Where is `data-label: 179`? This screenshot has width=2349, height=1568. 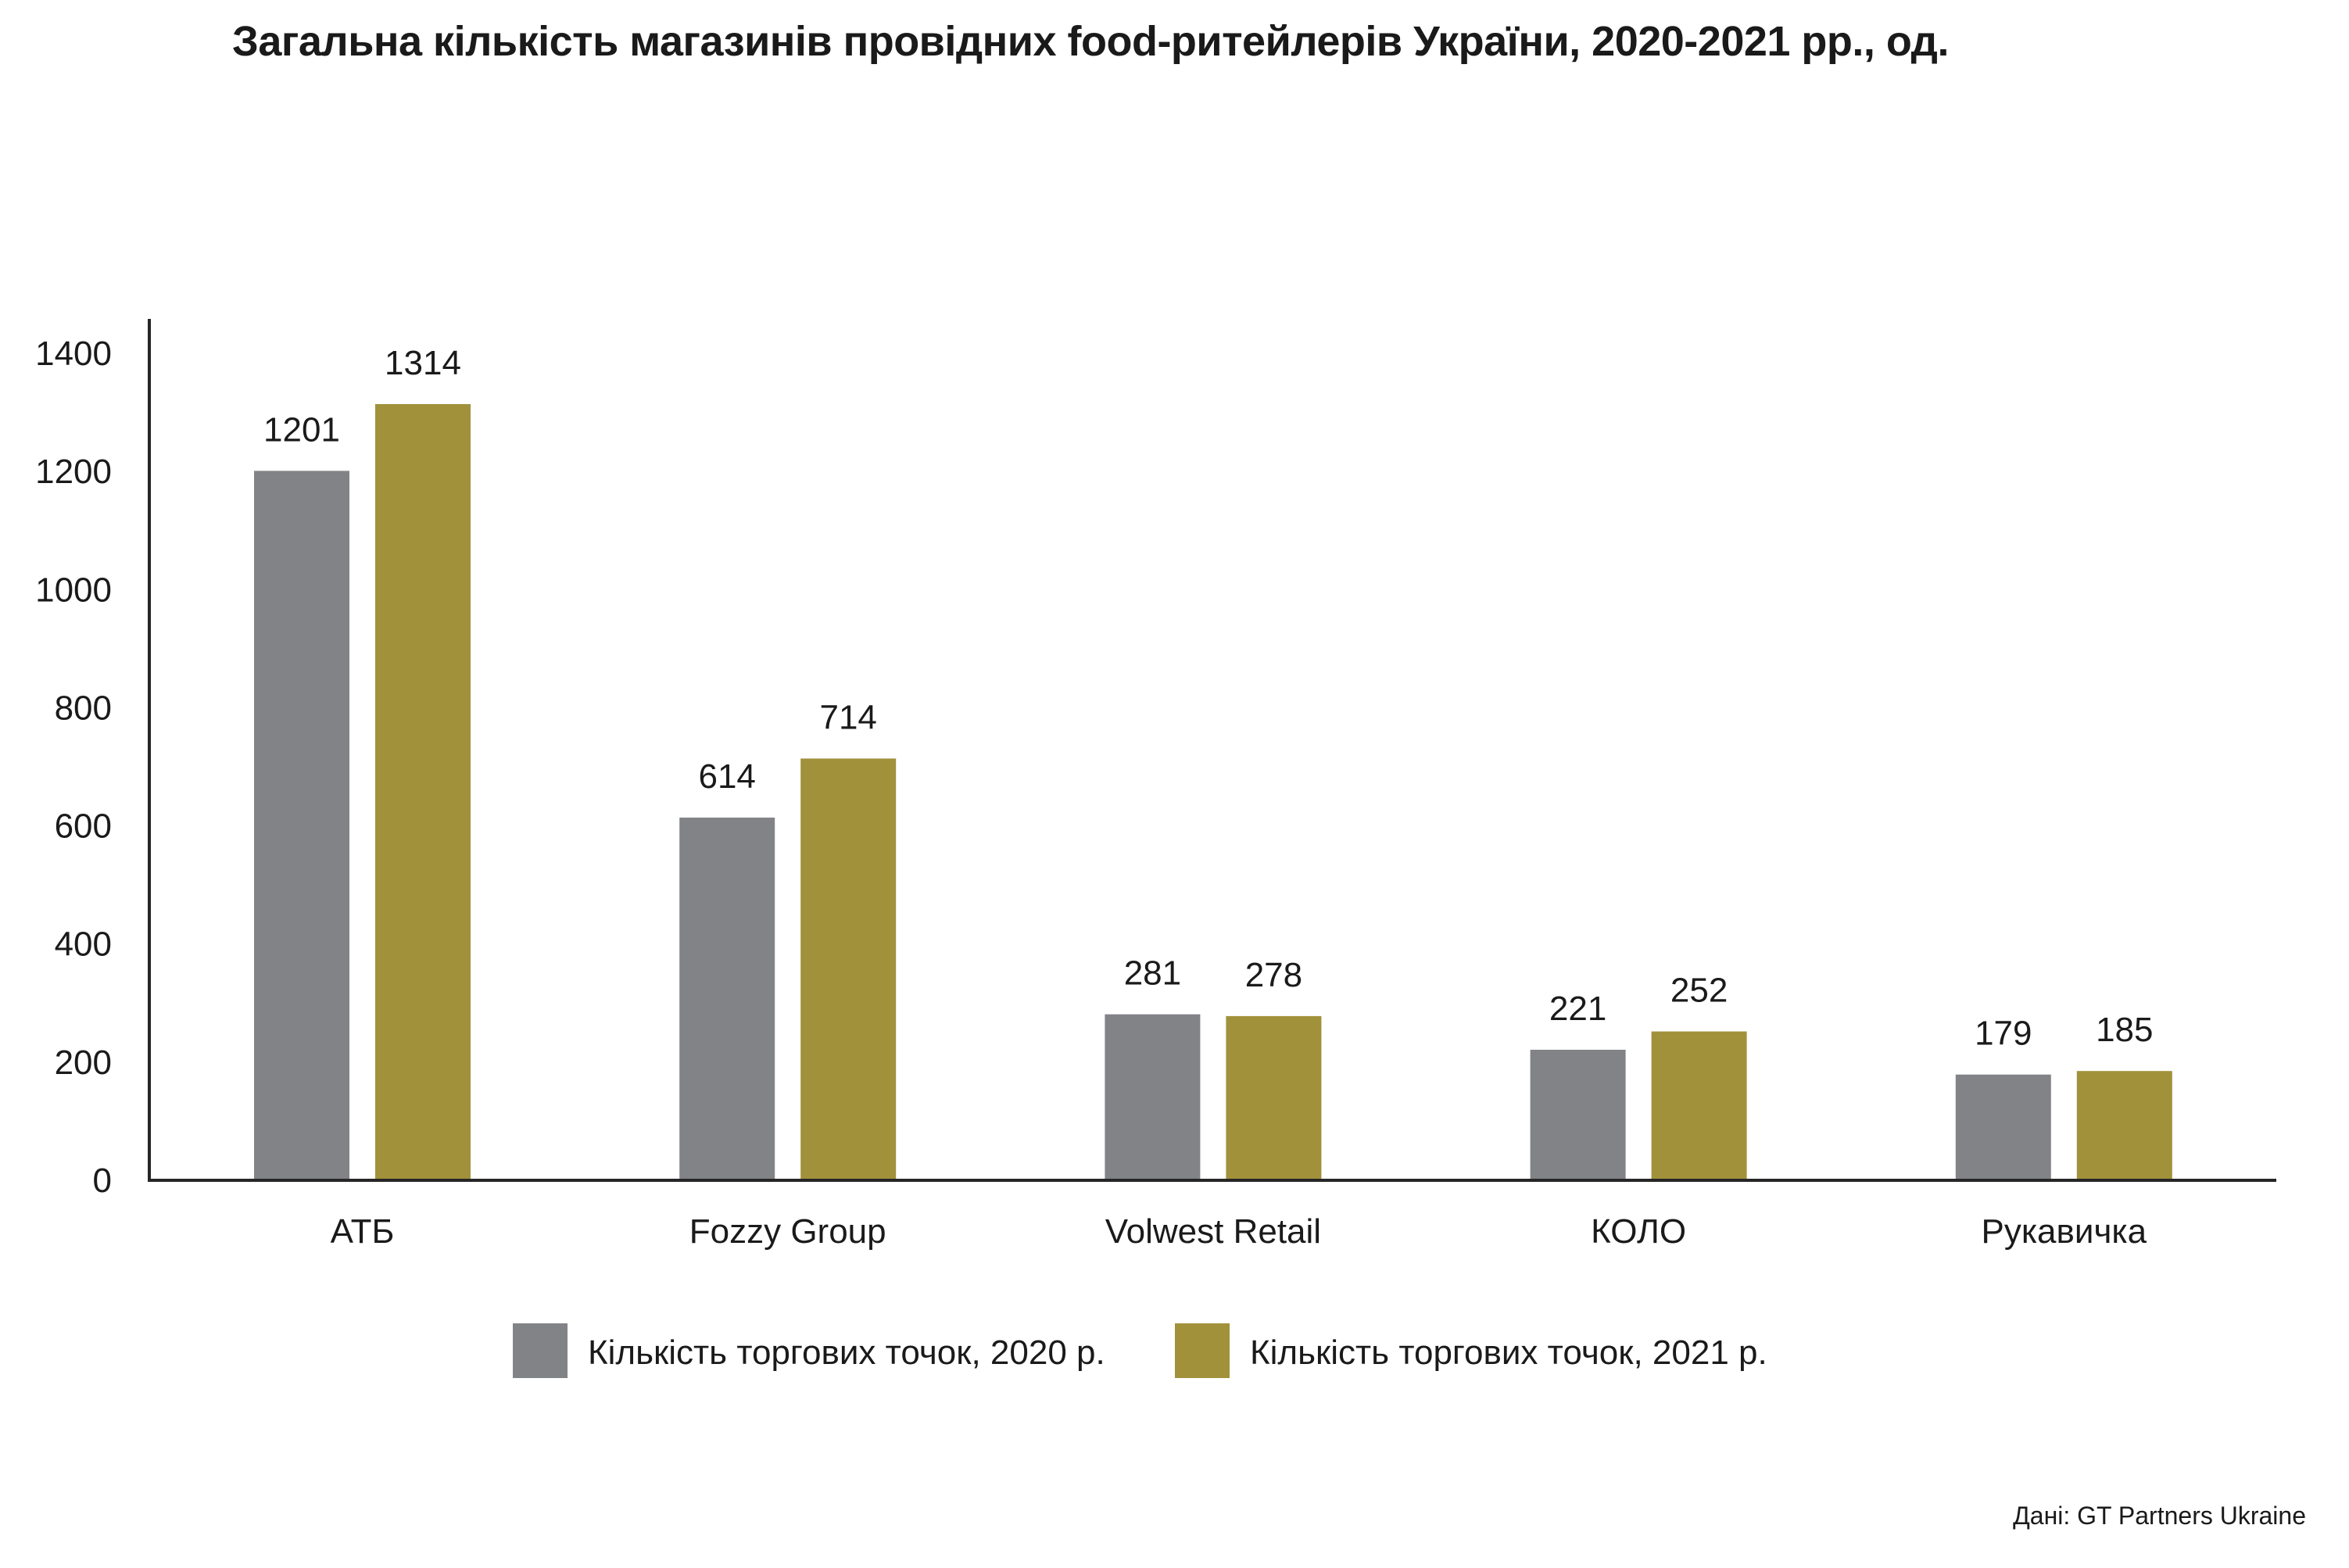
data-label: 179 is located at coordinates (2003, 1034).